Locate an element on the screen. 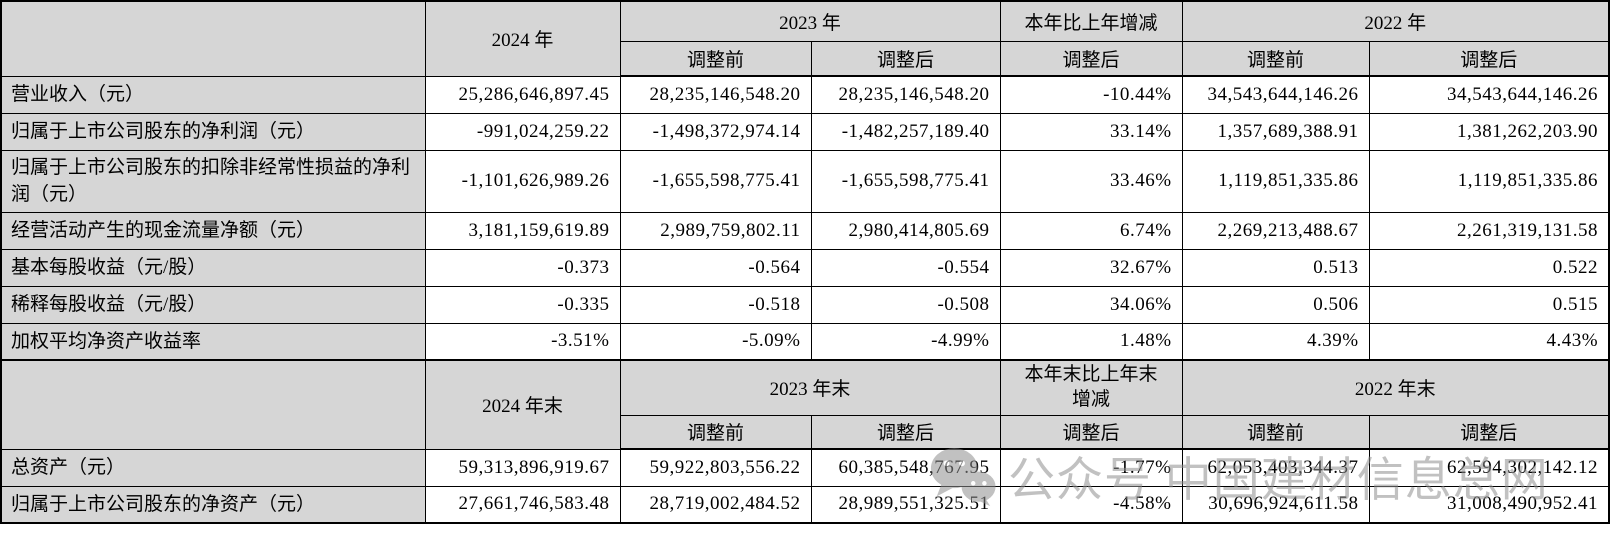 This screenshot has height=545, width=1610. header-yearend-change: 本年末比上年末 增减 is located at coordinates (1091, 387).